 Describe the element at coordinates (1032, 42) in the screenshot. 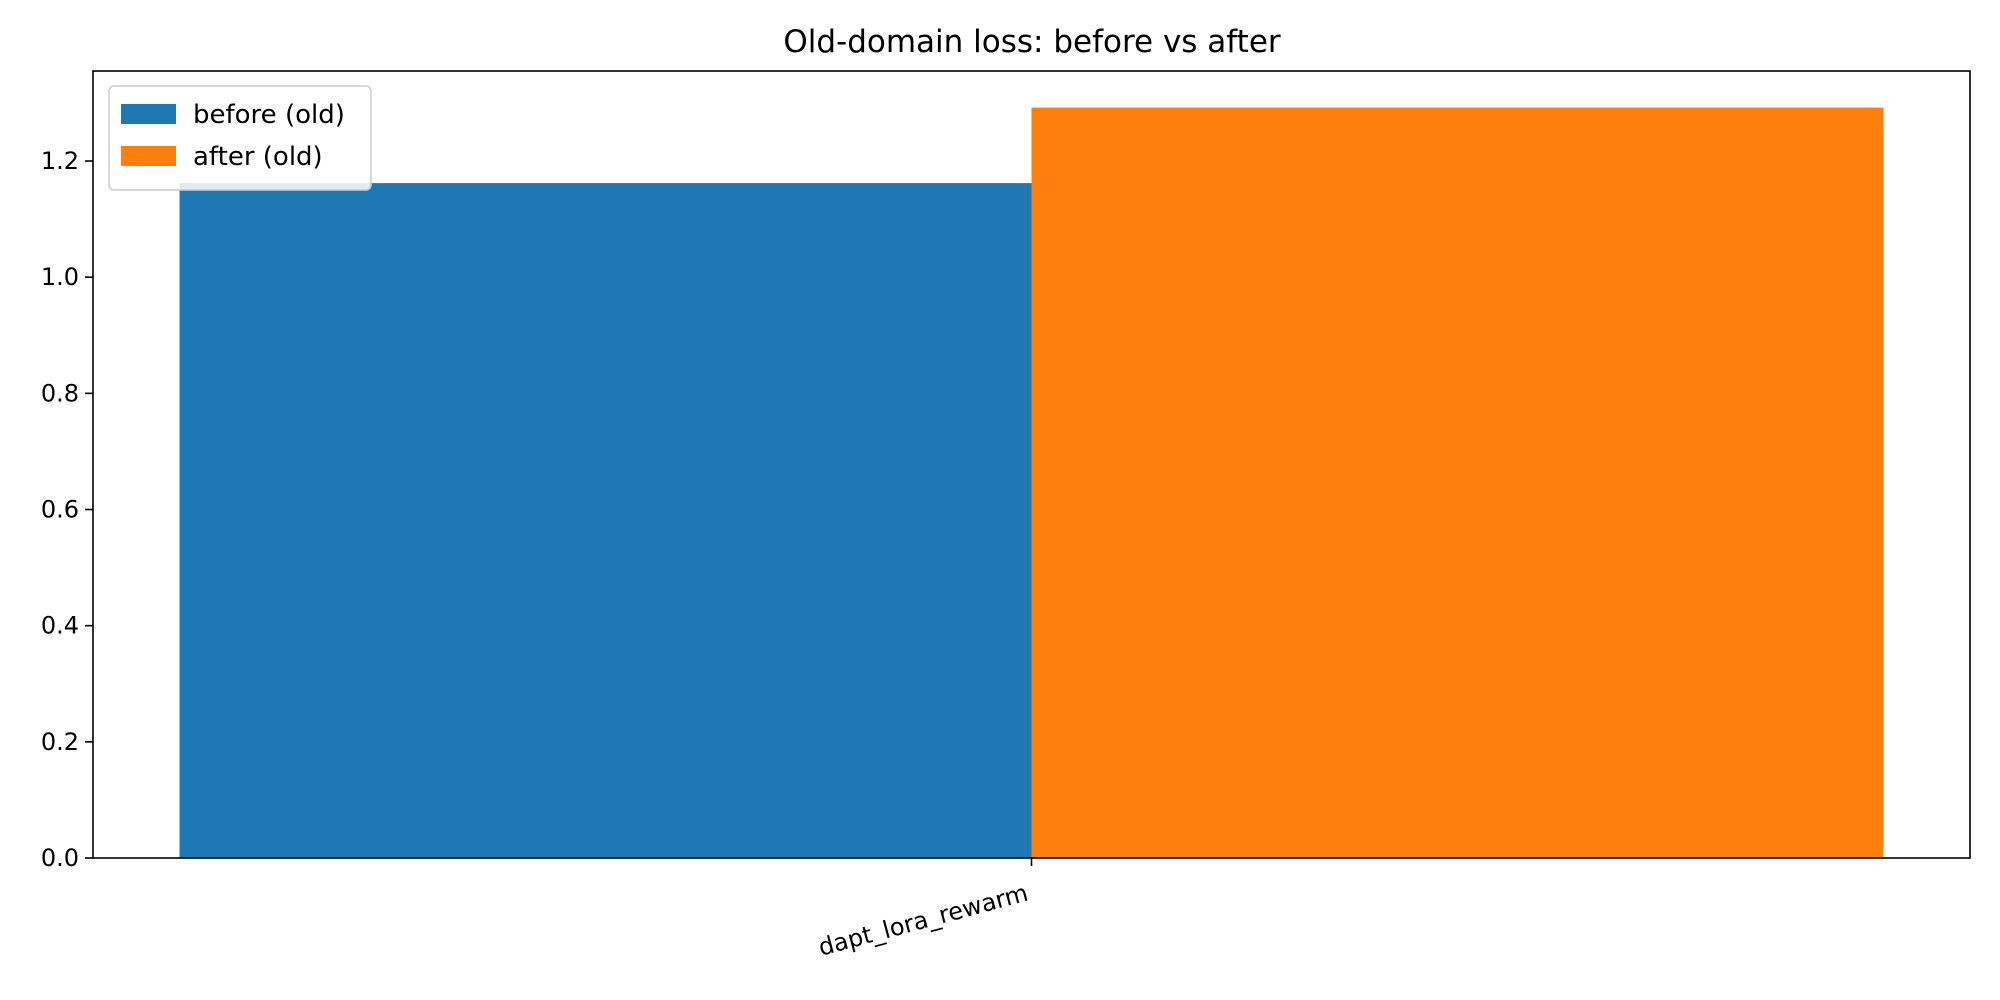

I see `chart-title: Old-domain loss: before vs after` at that location.